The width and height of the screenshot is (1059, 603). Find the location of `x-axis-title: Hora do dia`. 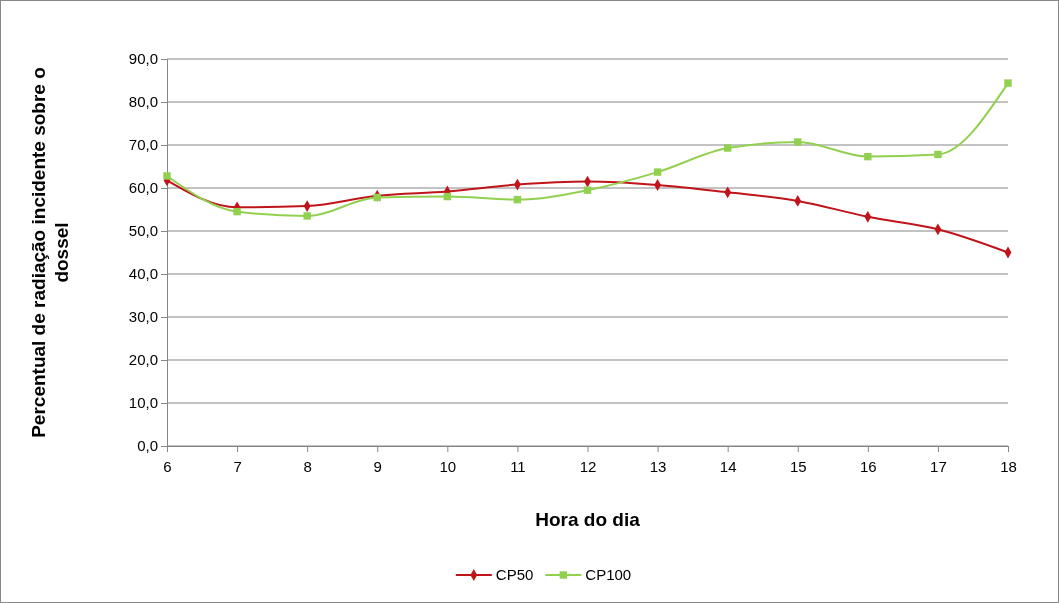

x-axis-title: Hora do dia is located at coordinates (588, 519).